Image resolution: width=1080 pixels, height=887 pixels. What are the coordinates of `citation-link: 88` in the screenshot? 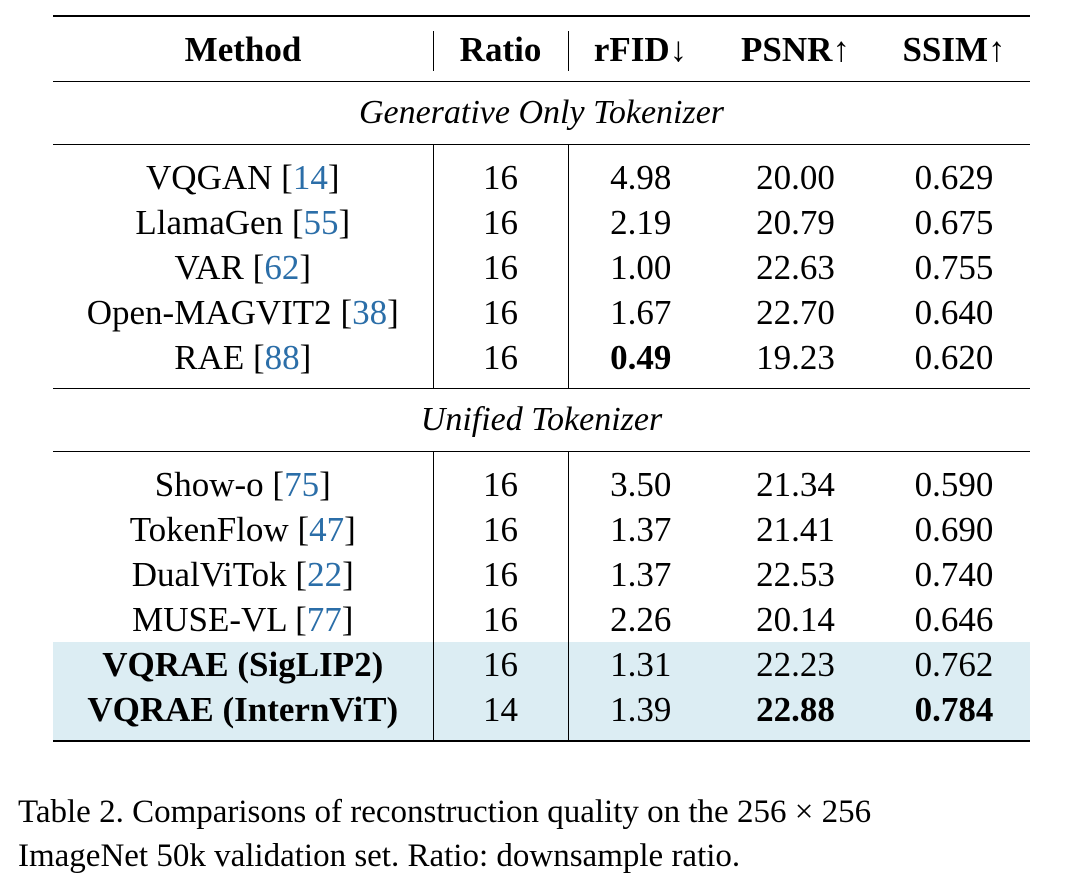 It's located at (282, 357).